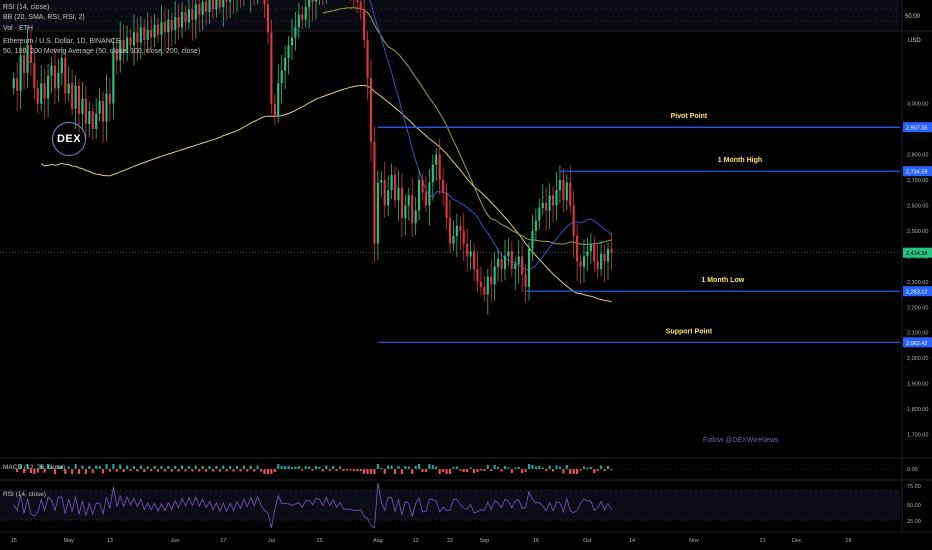 This screenshot has width=932, height=550. I want to click on x-tick-label: 16, so click(848, 541).